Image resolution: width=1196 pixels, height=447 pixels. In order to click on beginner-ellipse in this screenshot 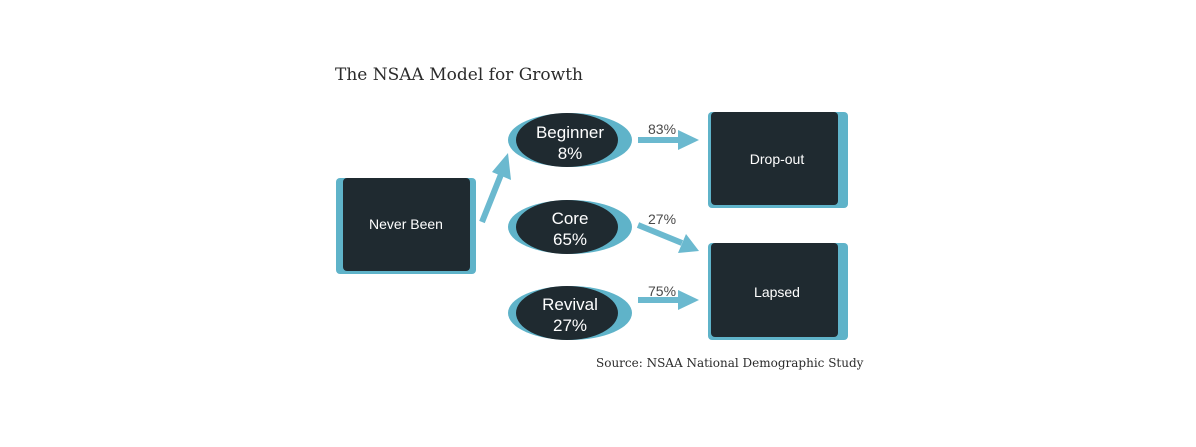, I will do `click(567, 140)`.